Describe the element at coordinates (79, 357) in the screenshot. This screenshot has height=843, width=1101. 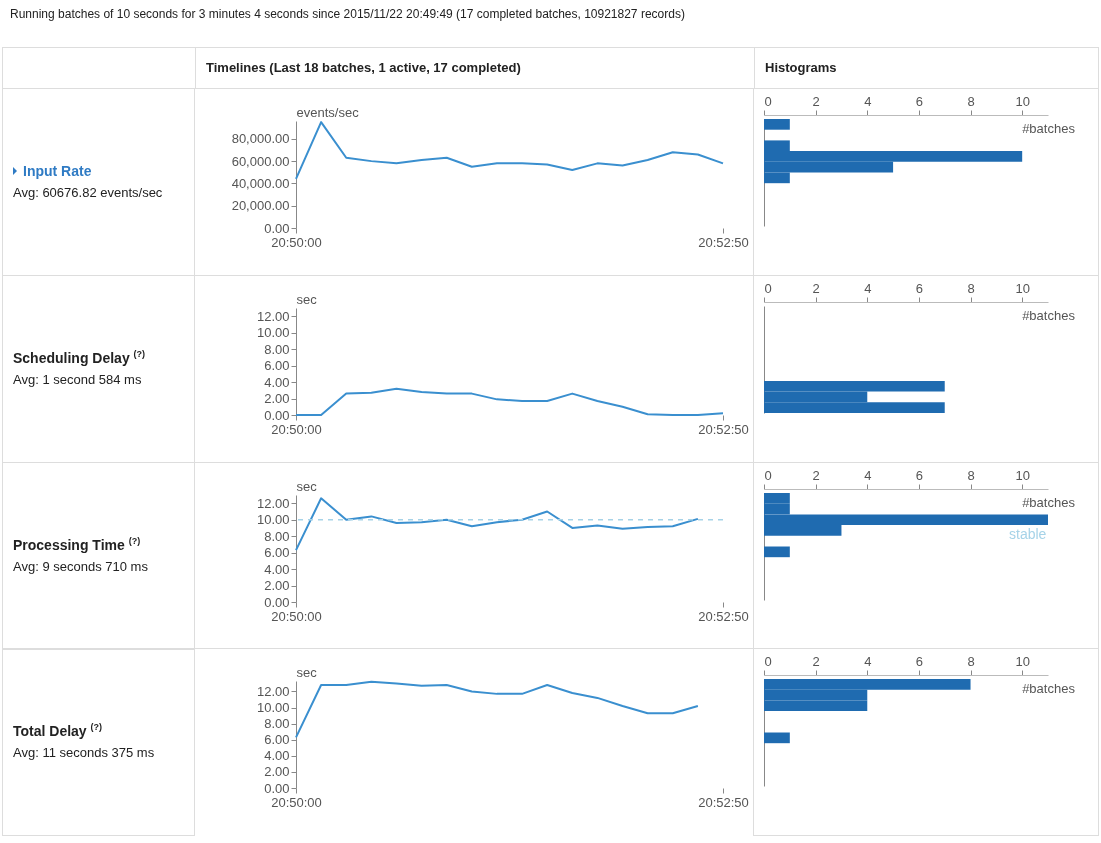
I see `text: Scheduling Delay $^{(?)}$` at that location.